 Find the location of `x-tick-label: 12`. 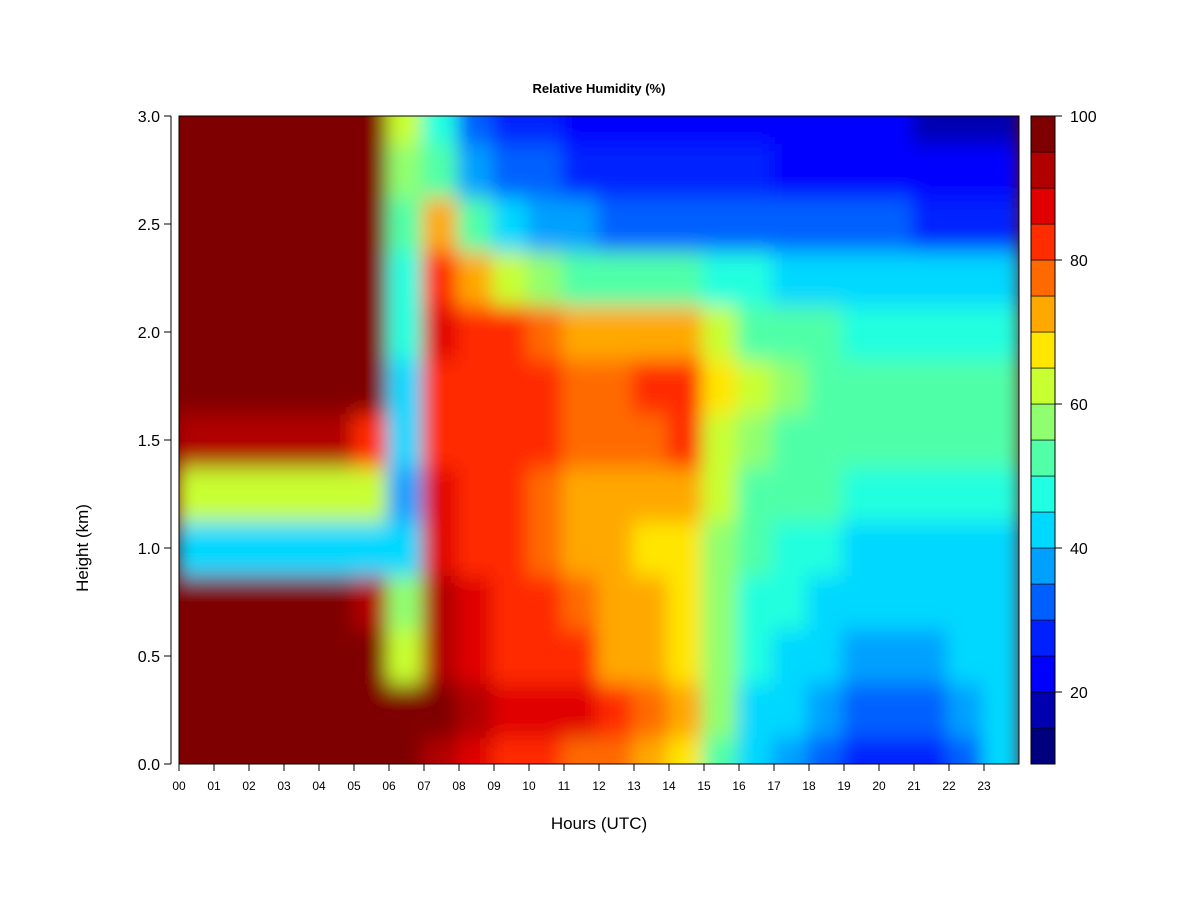

x-tick-label: 12 is located at coordinates (599, 786).